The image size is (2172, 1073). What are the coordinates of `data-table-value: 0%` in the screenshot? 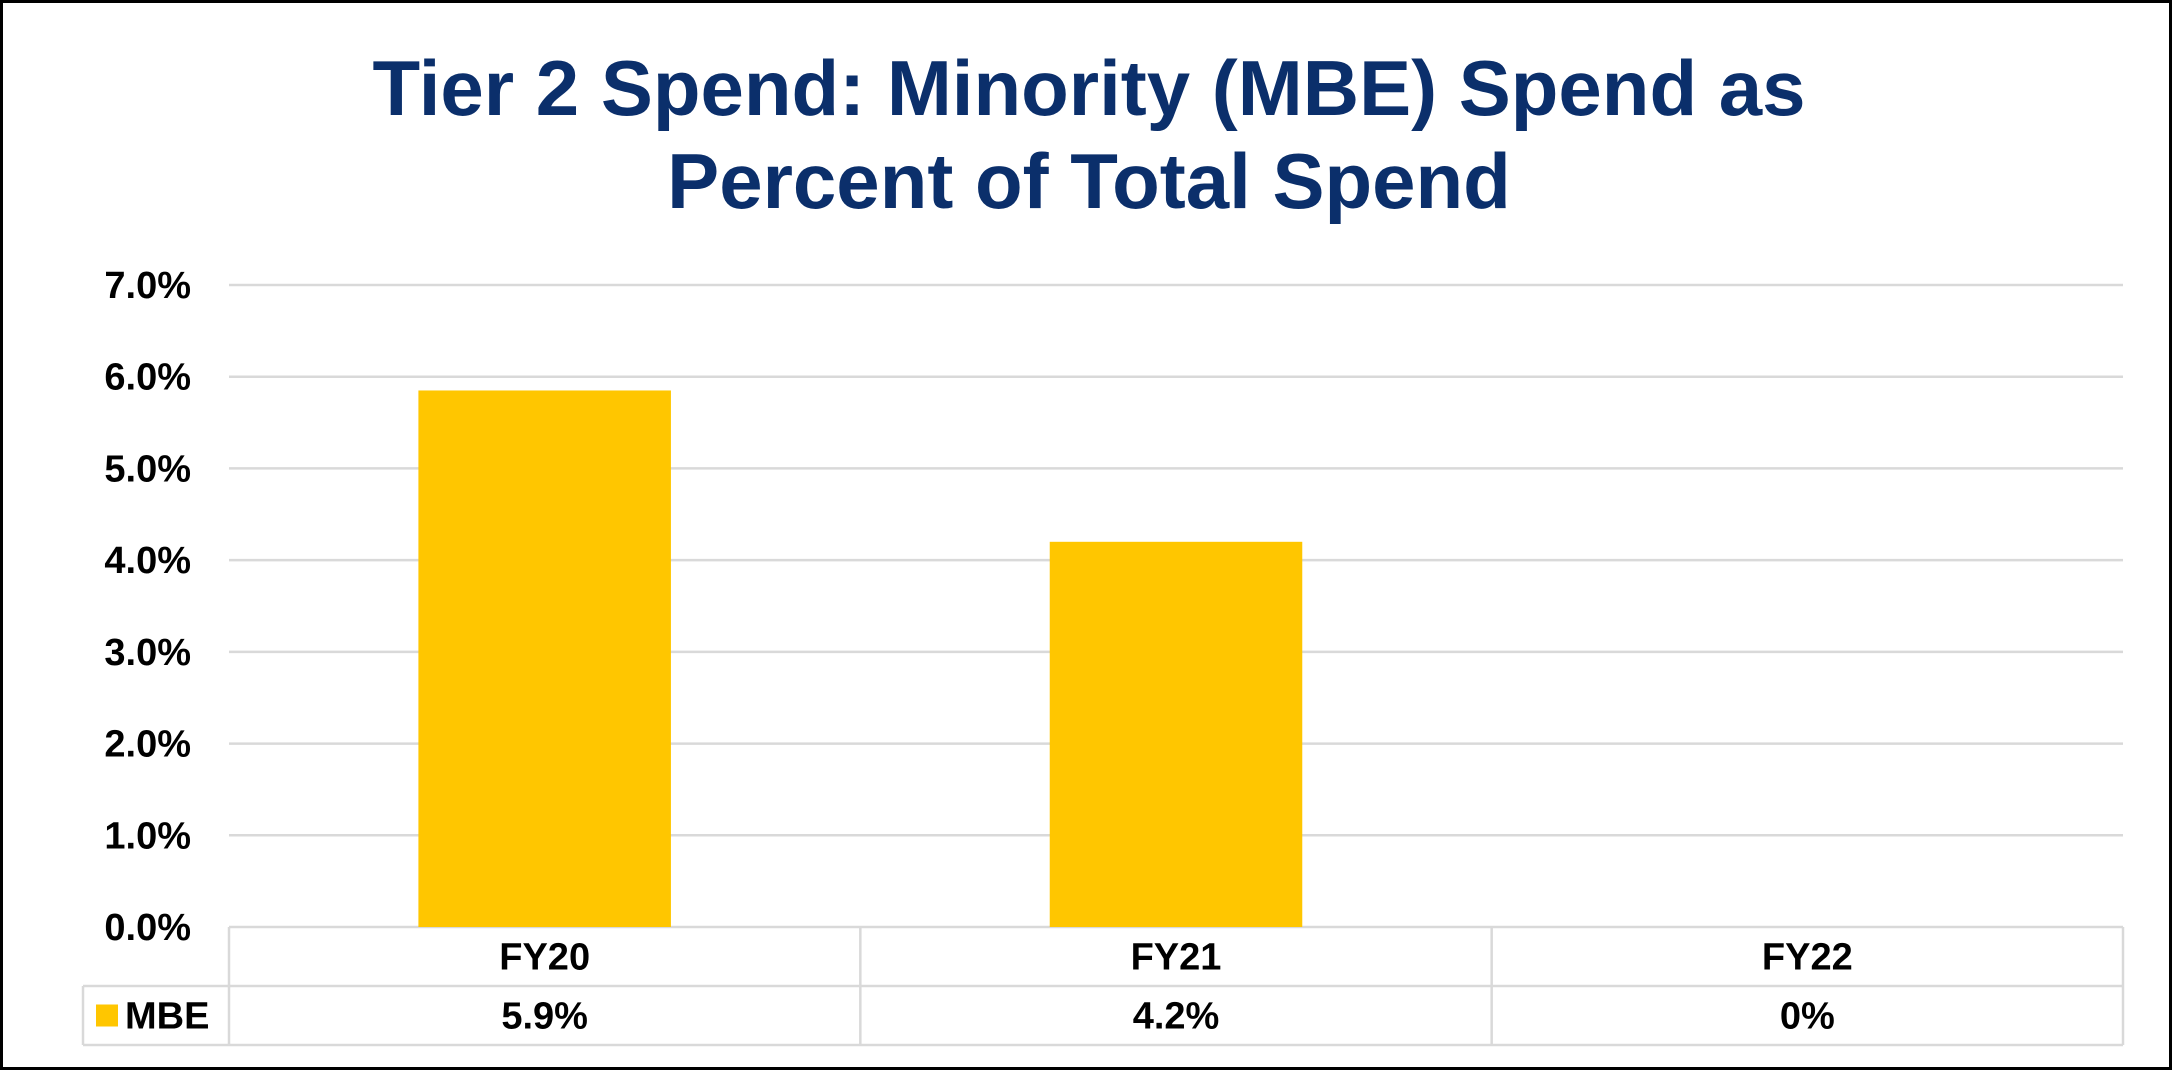 It's located at (1807, 1017).